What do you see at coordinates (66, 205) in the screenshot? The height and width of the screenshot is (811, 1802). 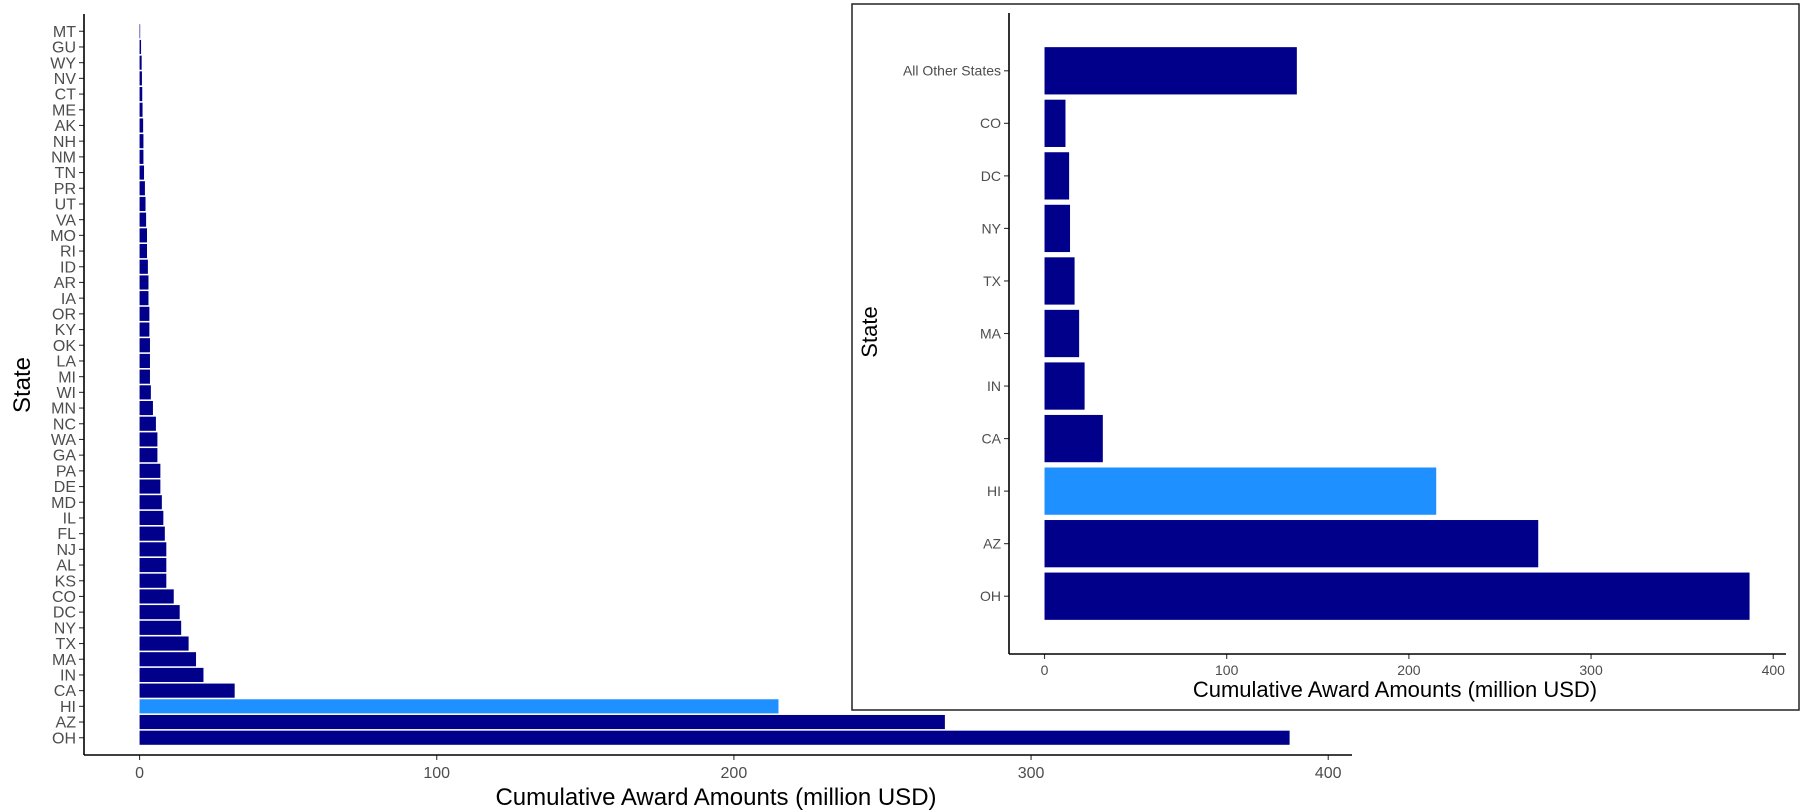 I see `main-y-tick-label: UT` at bounding box center [66, 205].